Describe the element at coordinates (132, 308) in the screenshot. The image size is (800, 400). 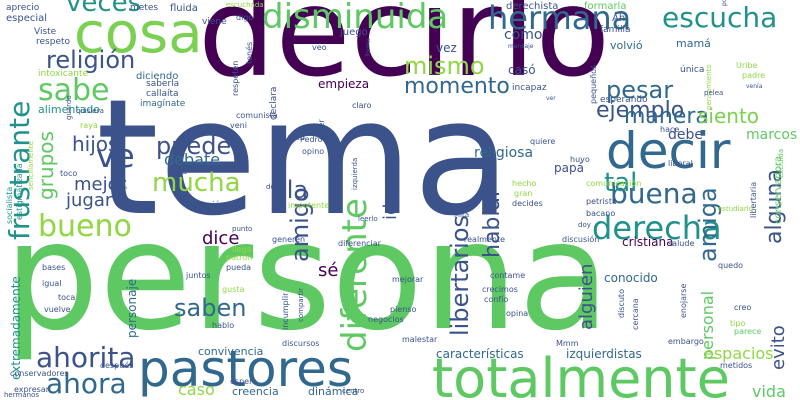
I see `cloud-word: personaje` at that location.